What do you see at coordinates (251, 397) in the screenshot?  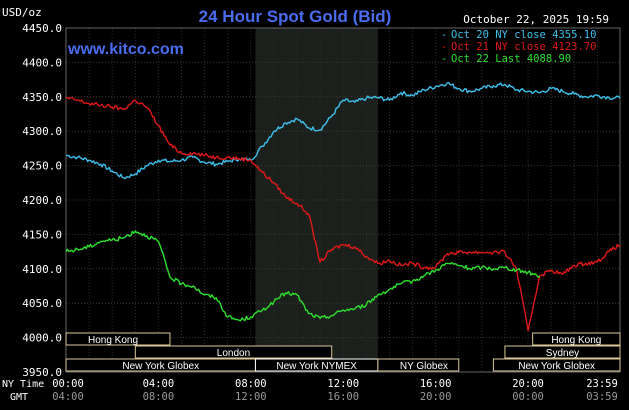 I see `x-tick-gmt: 12:00` at bounding box center [251, 397].